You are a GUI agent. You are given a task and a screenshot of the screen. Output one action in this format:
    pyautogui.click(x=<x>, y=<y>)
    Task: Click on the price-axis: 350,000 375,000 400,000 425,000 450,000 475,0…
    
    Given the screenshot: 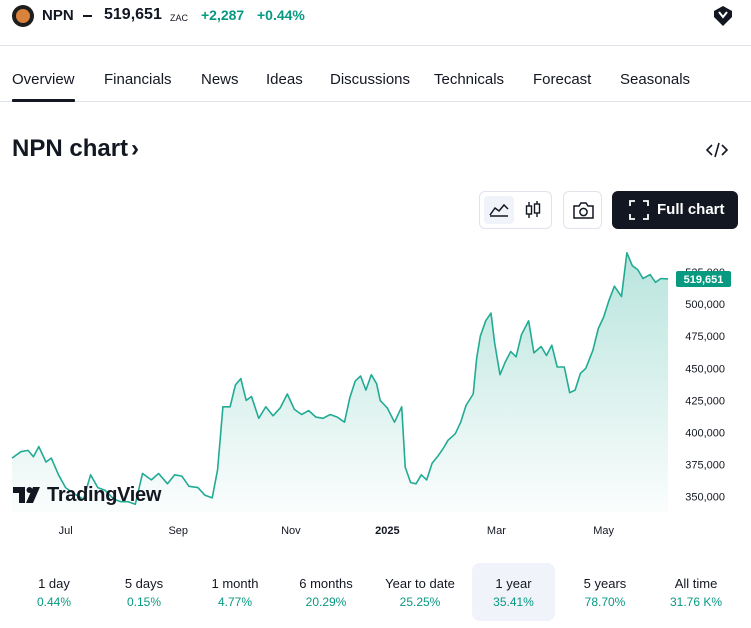 What is the action you would take?
    pyautogui.click(x=705, y=385)
    